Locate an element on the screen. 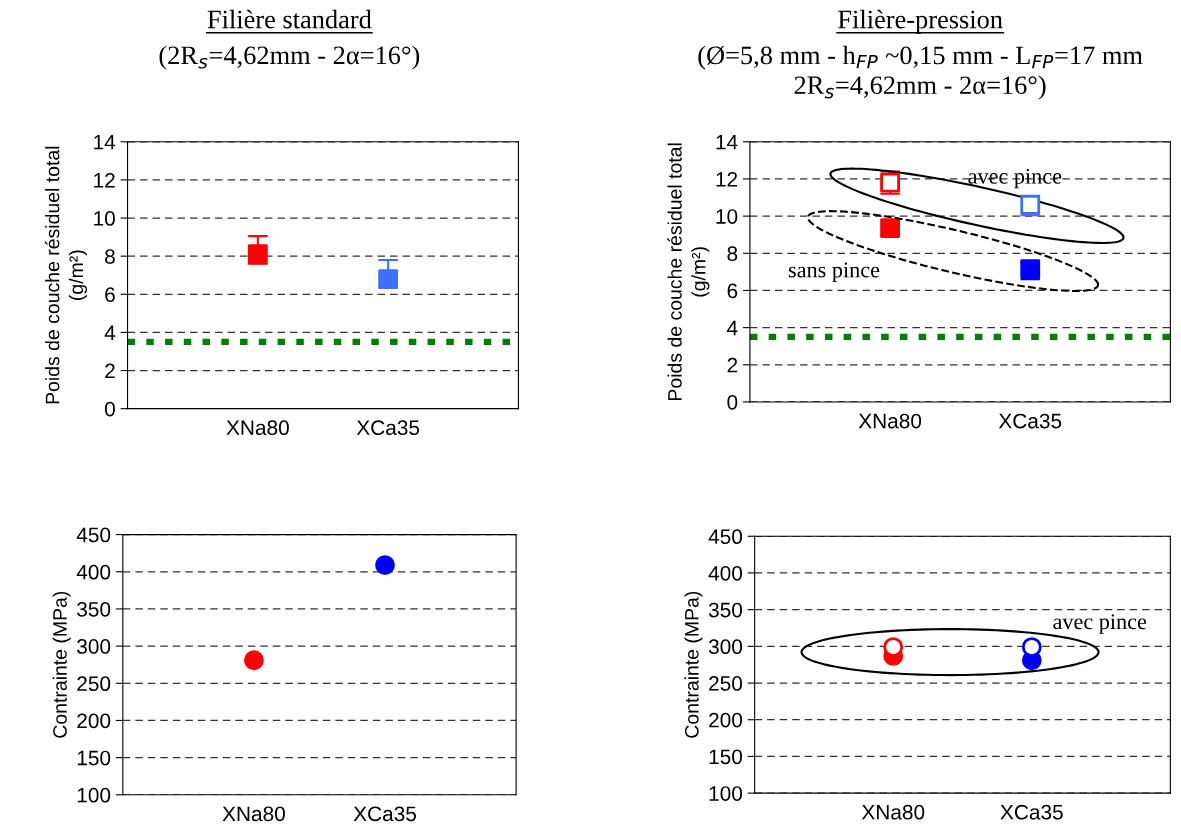 This screenshot has width=1181, height=834. text: (Ø=5,8 mm - h$_{FP}$ ~0,15 mm - L$_{FP}$=17 mm 2R$_{s}$=4,62mm - 2α=16°) is located at coordinates (920, 72).